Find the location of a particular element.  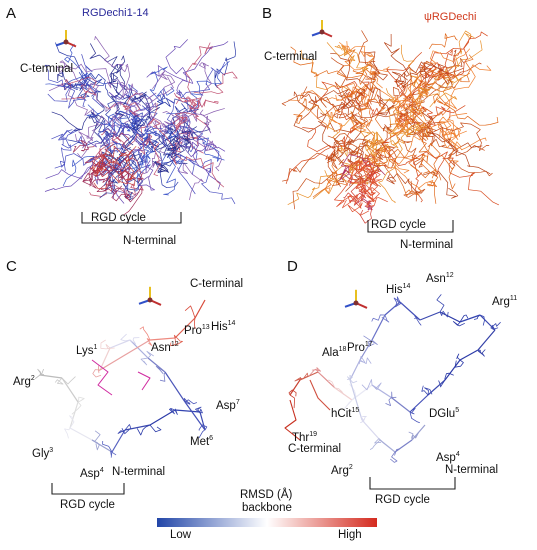

panel-d-asn: Asn12 is located at coordinates (440, 278).